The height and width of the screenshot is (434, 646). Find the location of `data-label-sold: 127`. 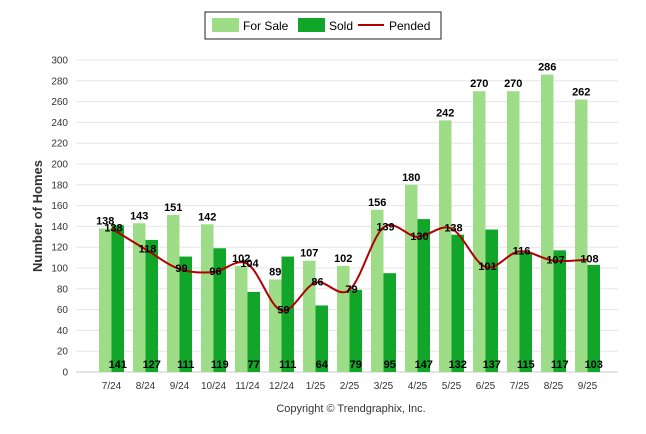

data-label-sold: 127 is located at coordinates (152, 365).